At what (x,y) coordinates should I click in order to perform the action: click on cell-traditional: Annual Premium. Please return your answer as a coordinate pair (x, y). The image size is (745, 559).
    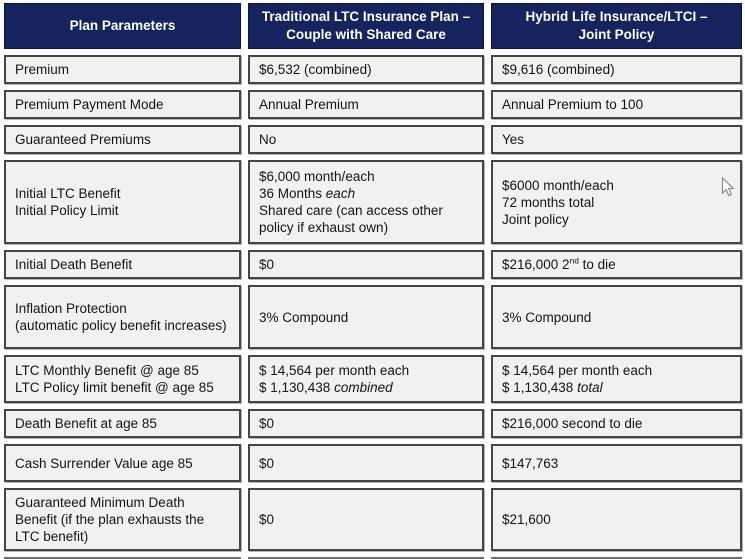
    Looking at the image, I should click on (366, 104).